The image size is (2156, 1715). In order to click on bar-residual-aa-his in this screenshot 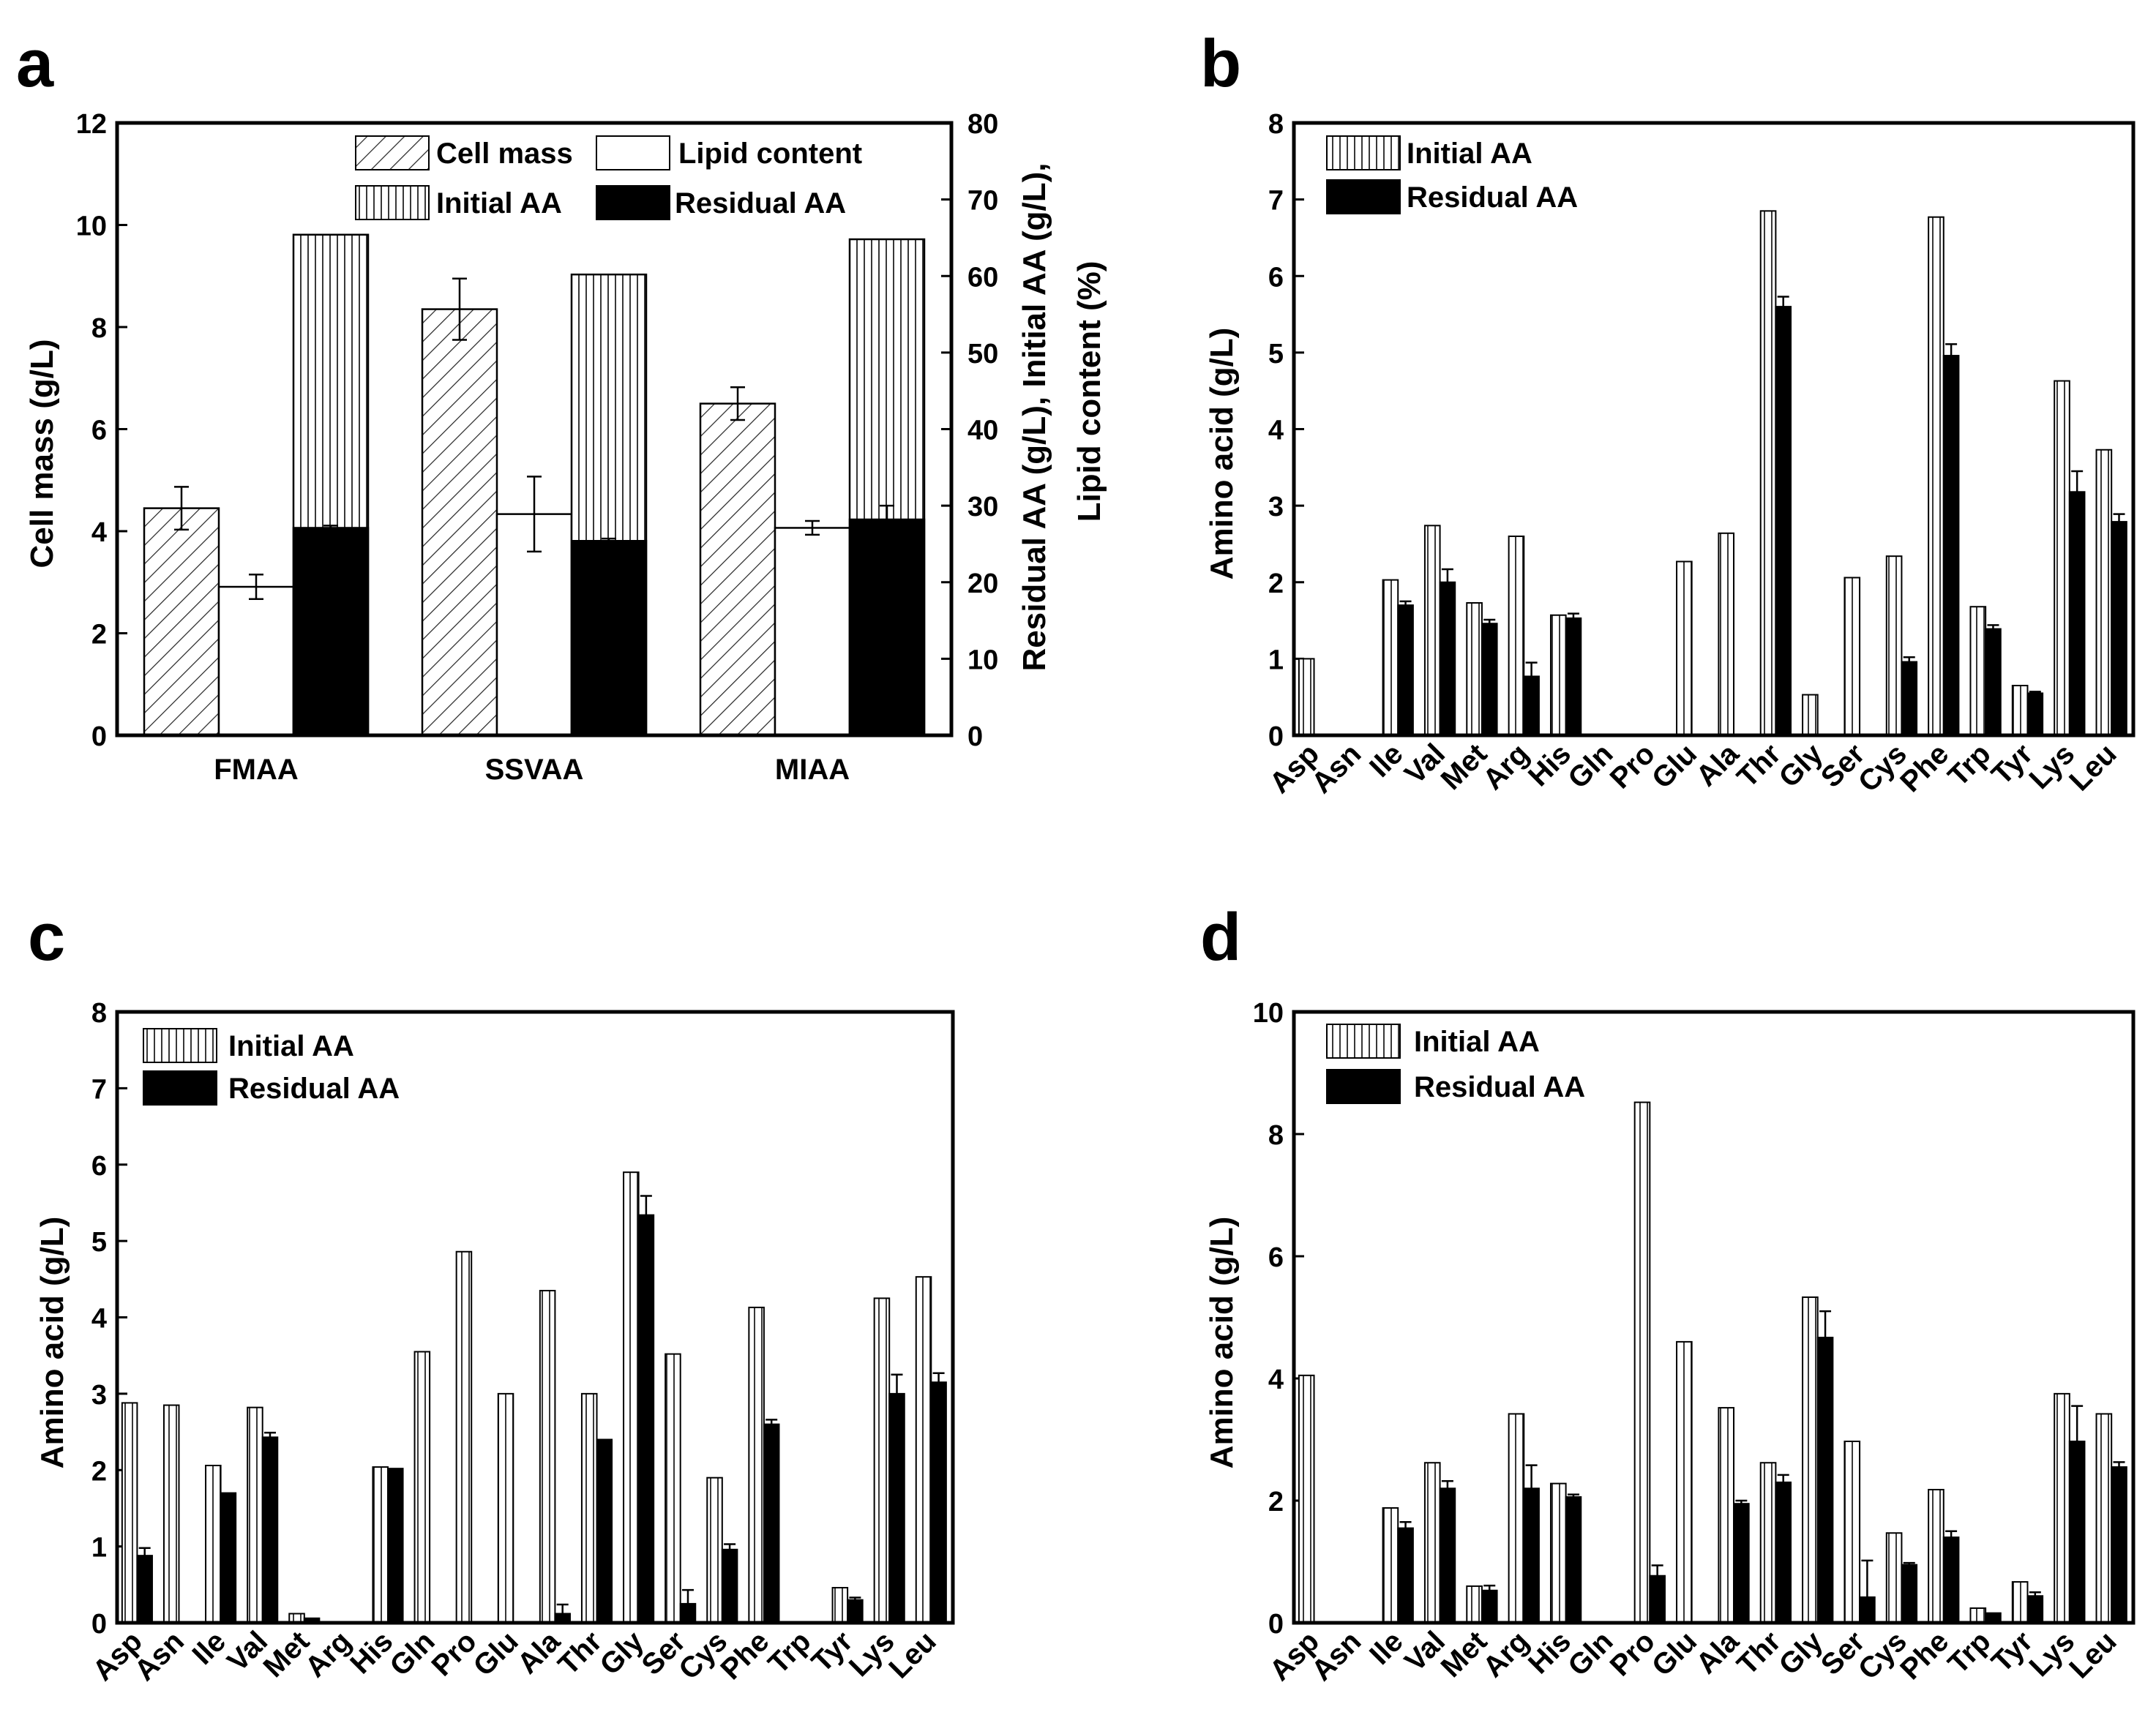, I will do `click(1573, 1560)`.